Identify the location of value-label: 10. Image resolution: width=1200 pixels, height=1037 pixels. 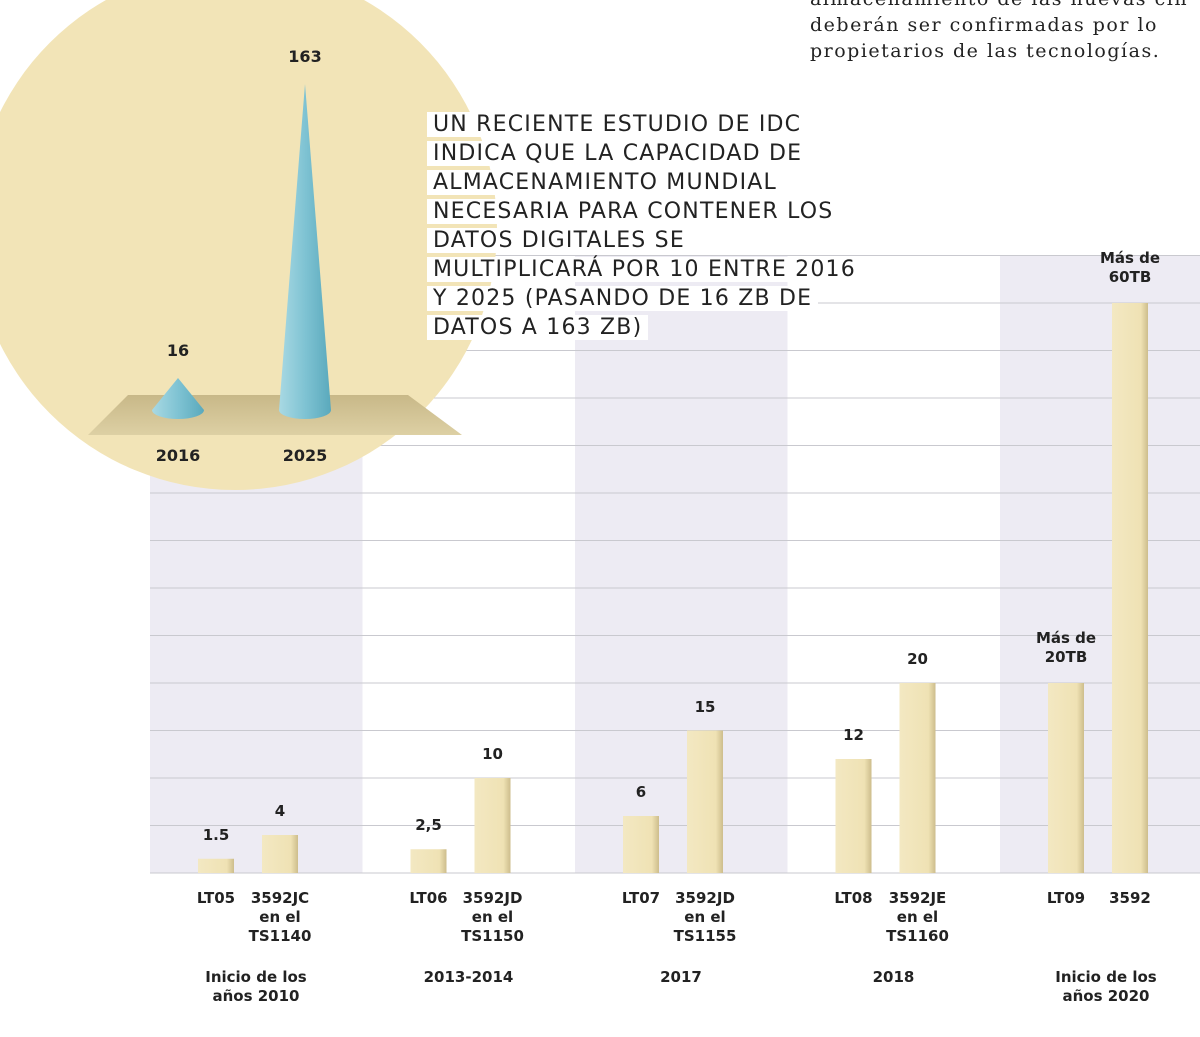
(492, 754).